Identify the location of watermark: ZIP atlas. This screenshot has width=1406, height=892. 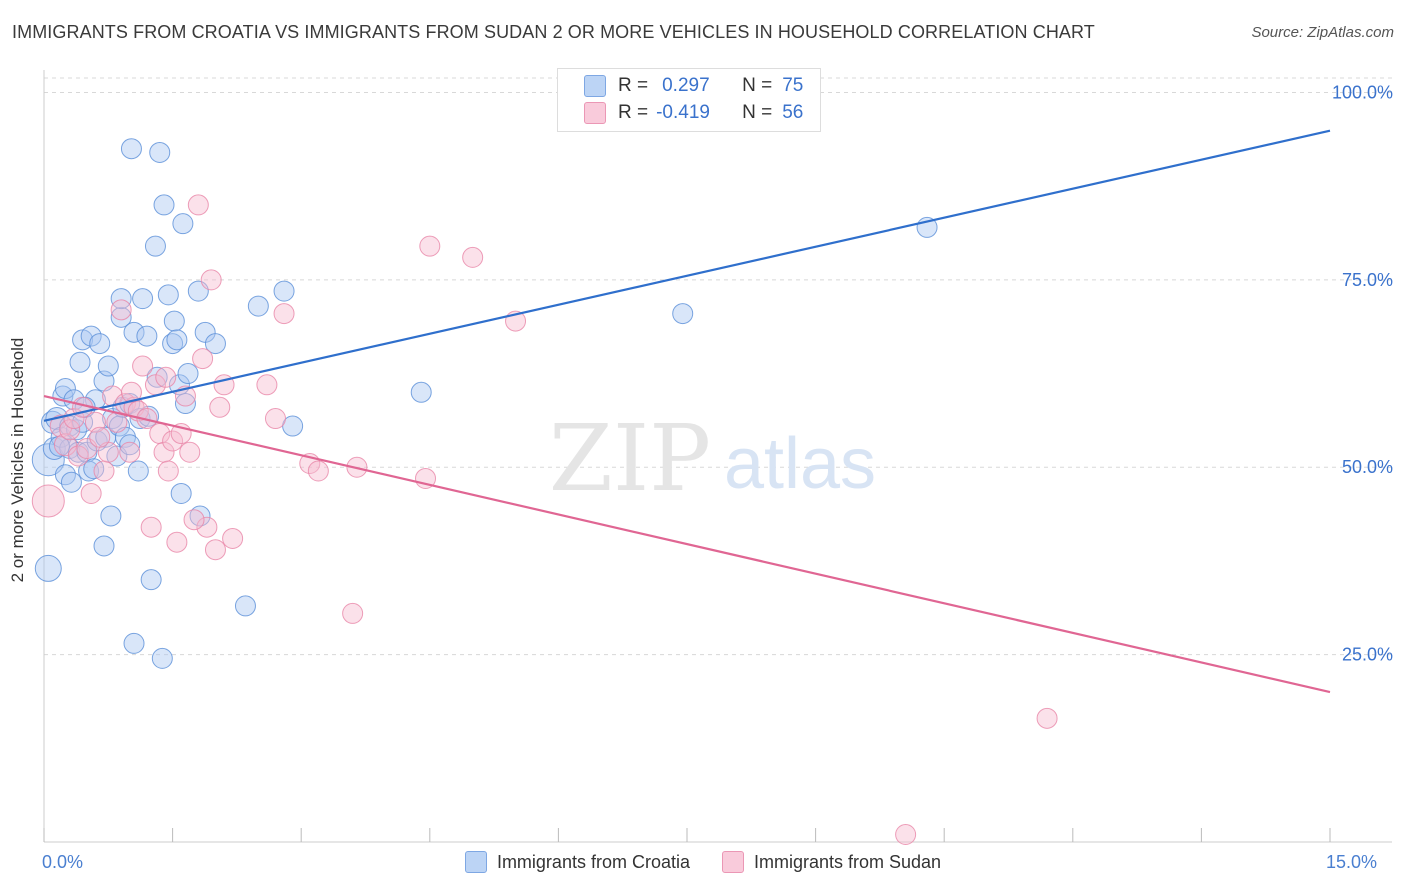
(712, 458).